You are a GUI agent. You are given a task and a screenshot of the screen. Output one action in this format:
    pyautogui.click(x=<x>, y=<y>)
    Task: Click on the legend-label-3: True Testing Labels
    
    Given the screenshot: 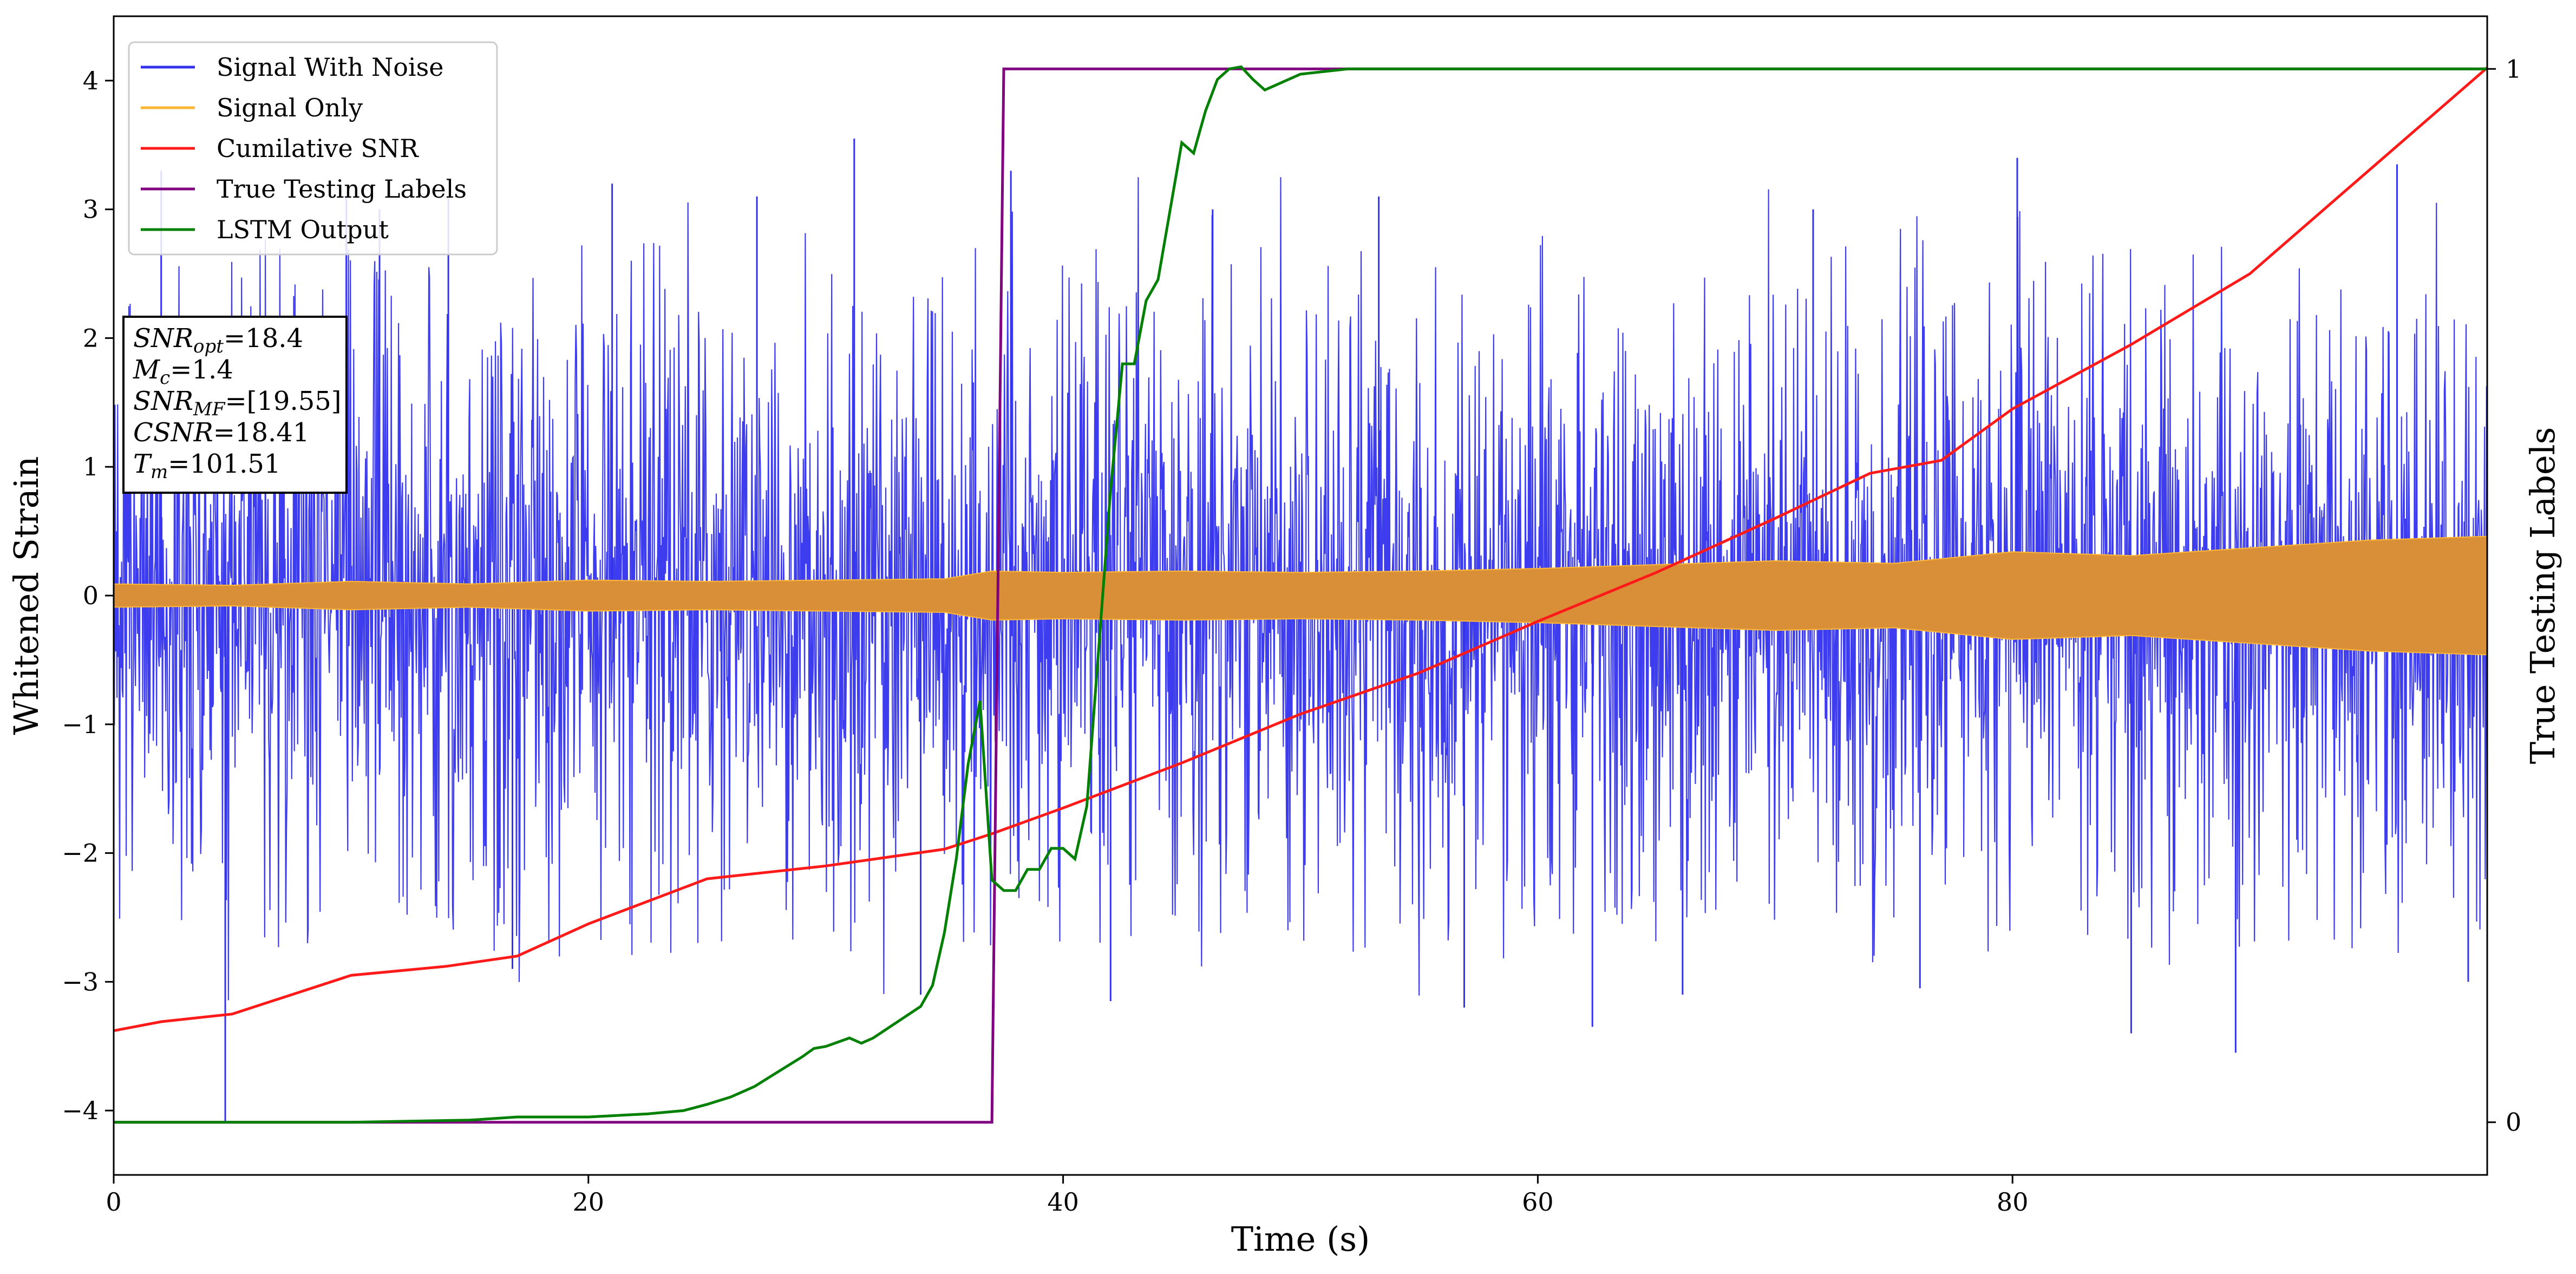 What is the action you would take?
    pyautogui.click(x=342, y=189)
    